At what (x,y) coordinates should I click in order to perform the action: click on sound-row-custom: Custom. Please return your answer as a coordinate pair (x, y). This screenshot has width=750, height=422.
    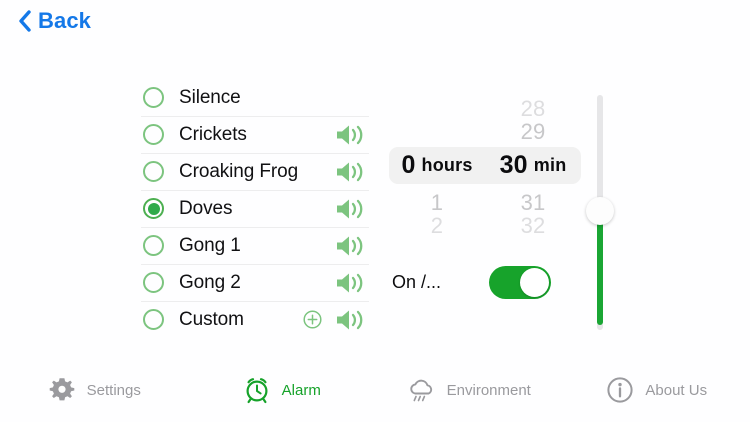
    Looking at the image, I should click on (255, 319).